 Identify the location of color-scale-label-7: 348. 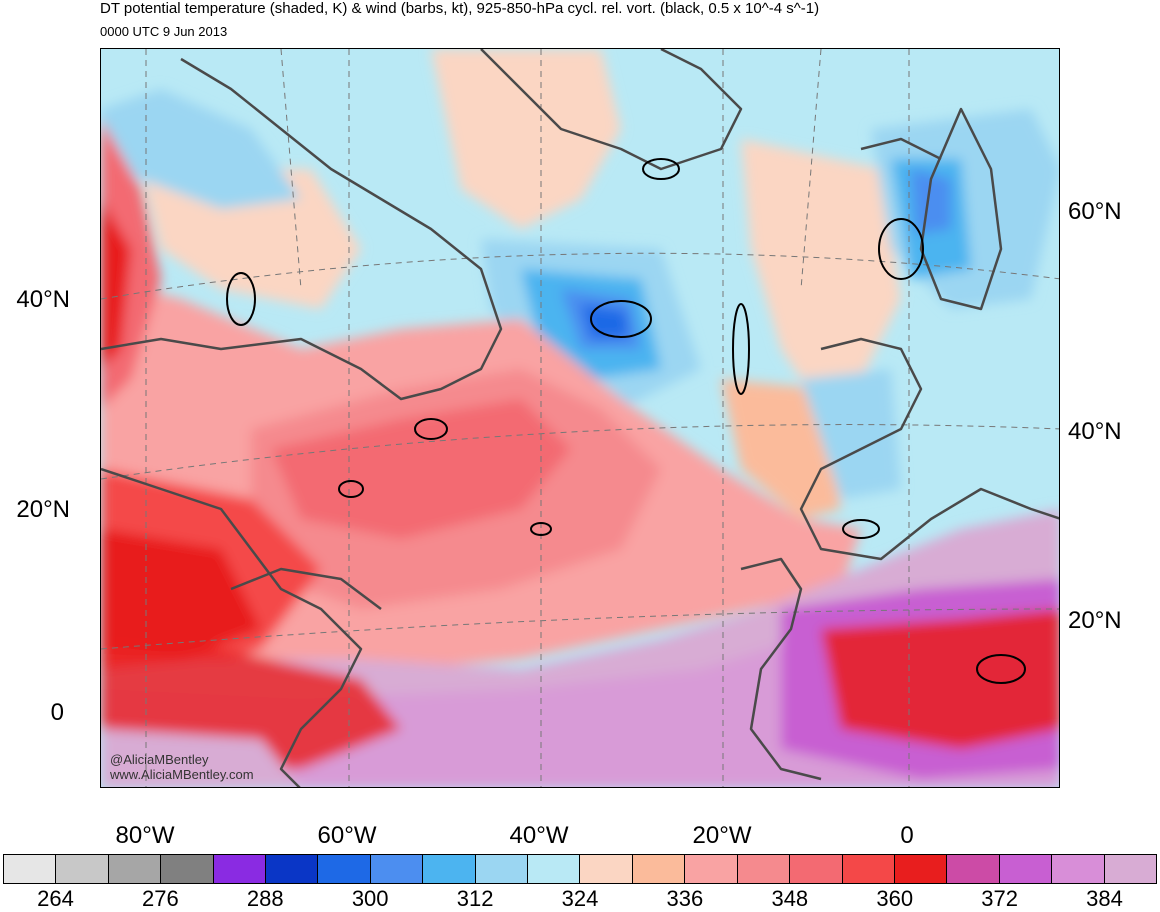
(790, 898).